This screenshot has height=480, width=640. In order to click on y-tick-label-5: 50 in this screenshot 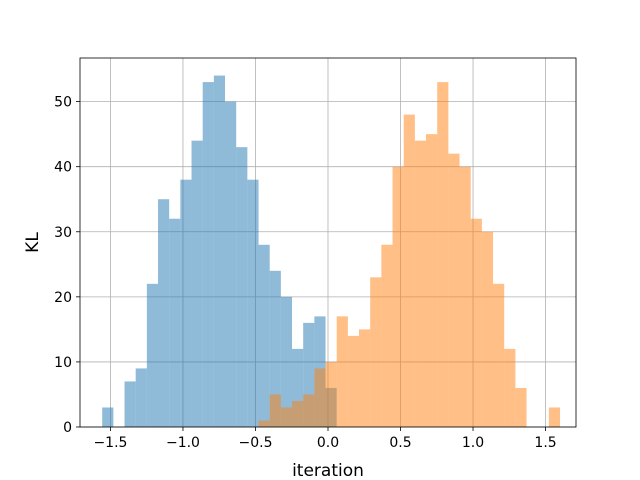, I will do `click(63, 103)`.